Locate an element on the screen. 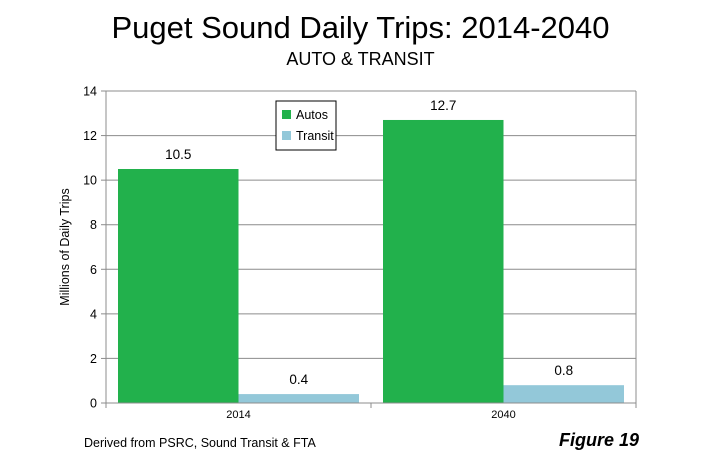  legend-swatch-transit is located at coordinates (286, 135).